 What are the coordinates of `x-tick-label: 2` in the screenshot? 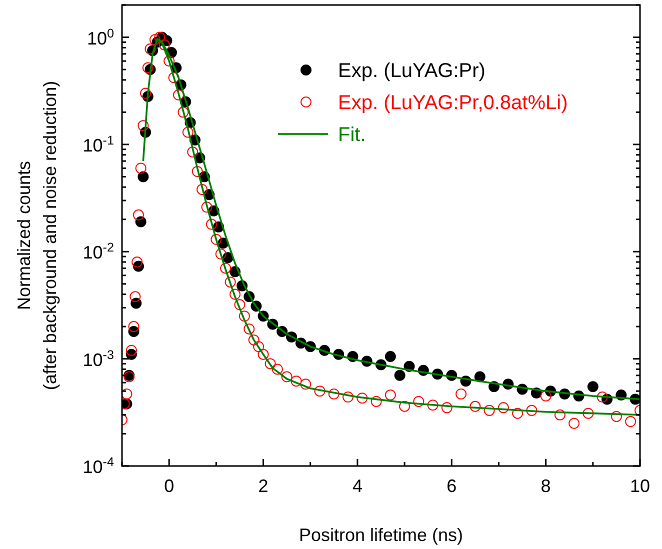 It's located at (263, 486).